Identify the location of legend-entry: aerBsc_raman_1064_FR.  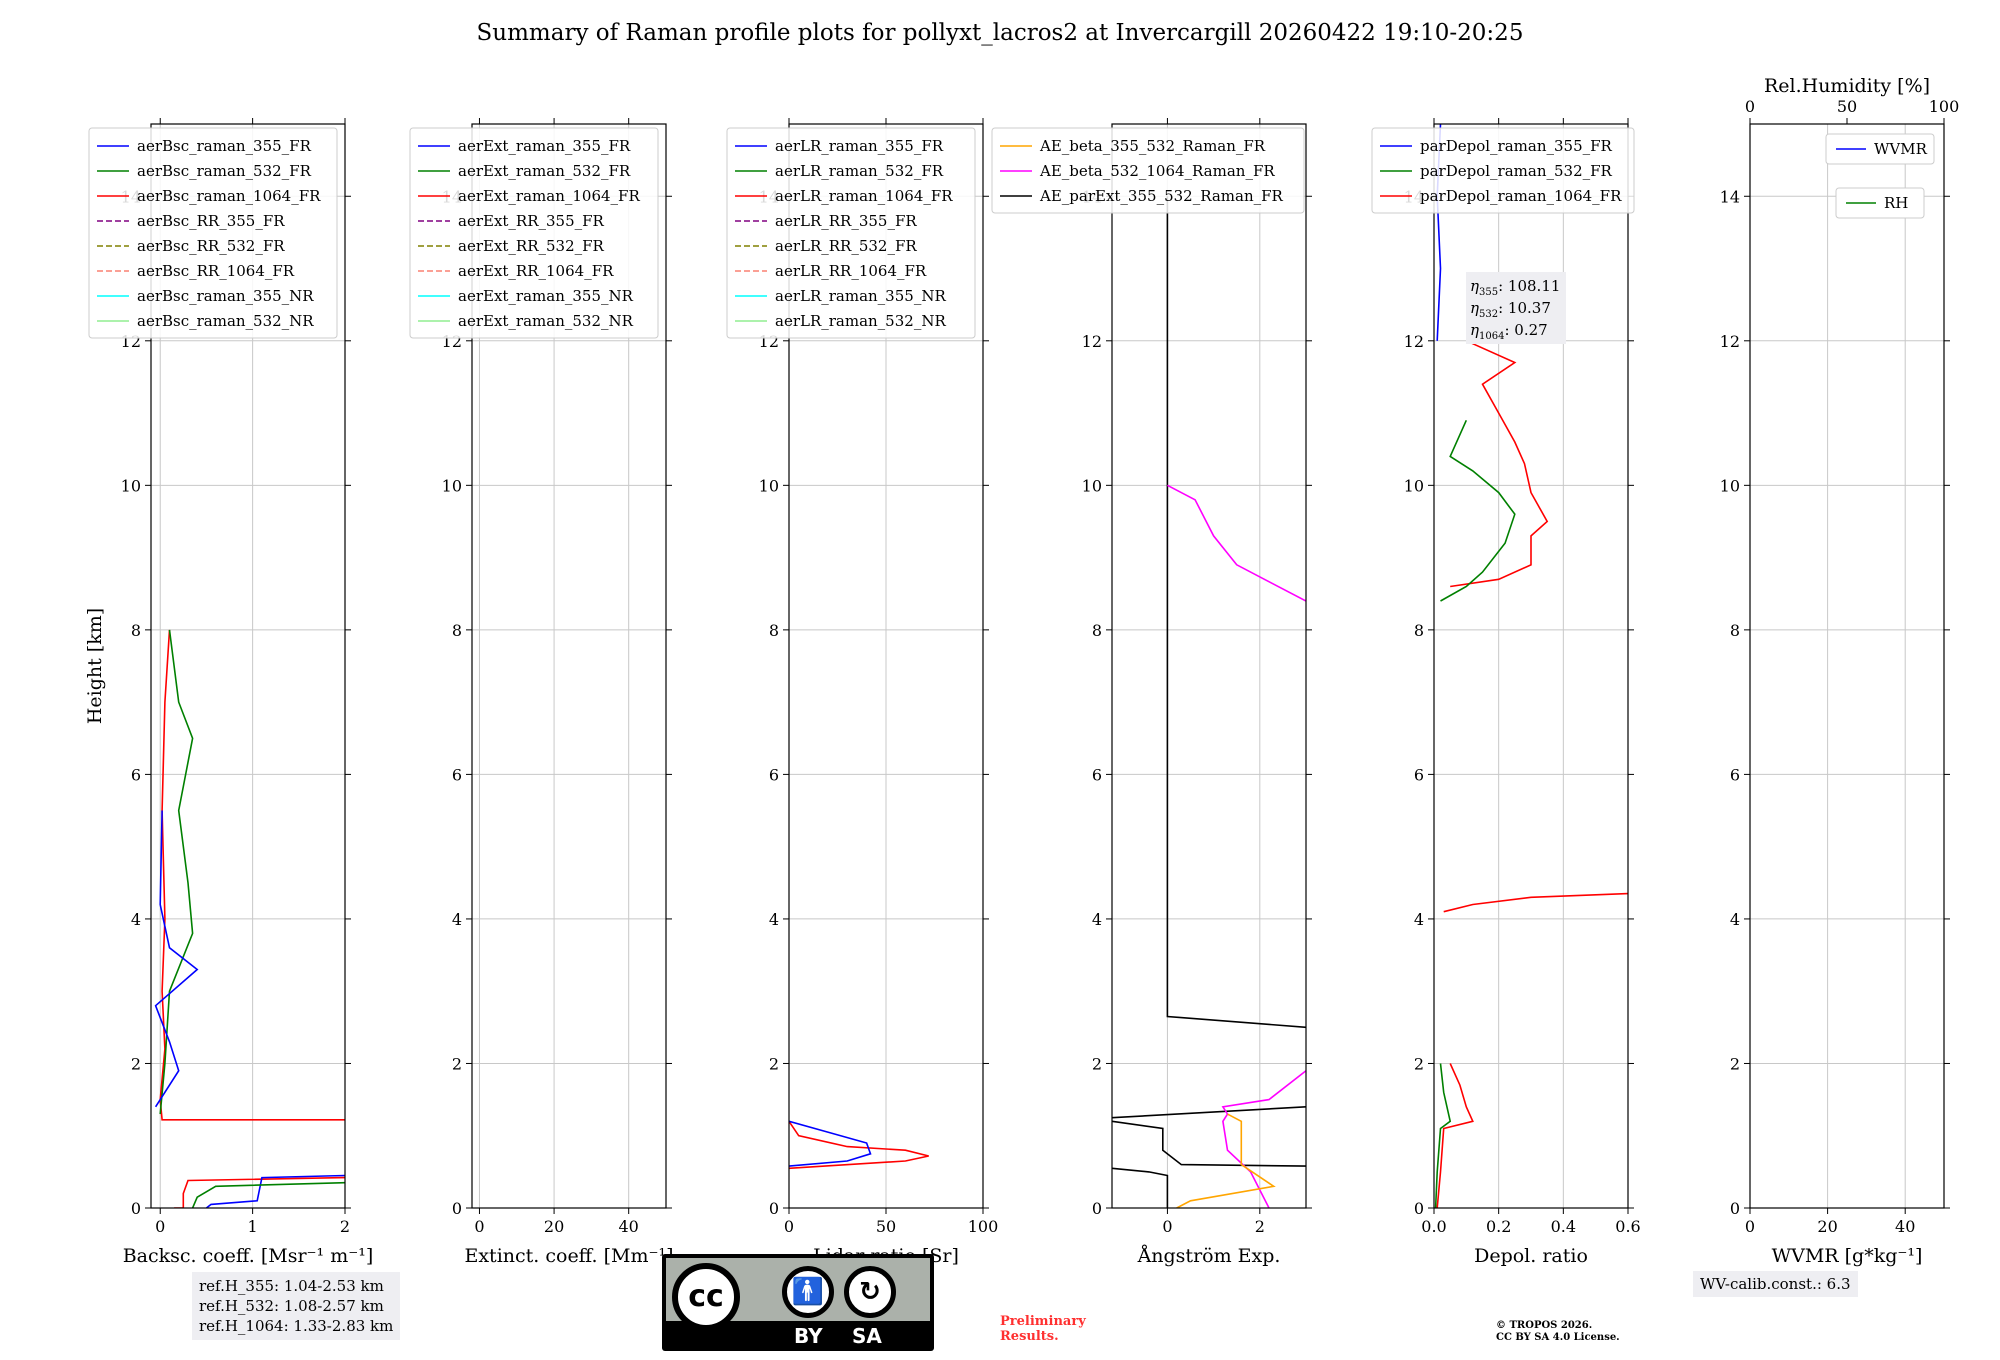
(229, 196).